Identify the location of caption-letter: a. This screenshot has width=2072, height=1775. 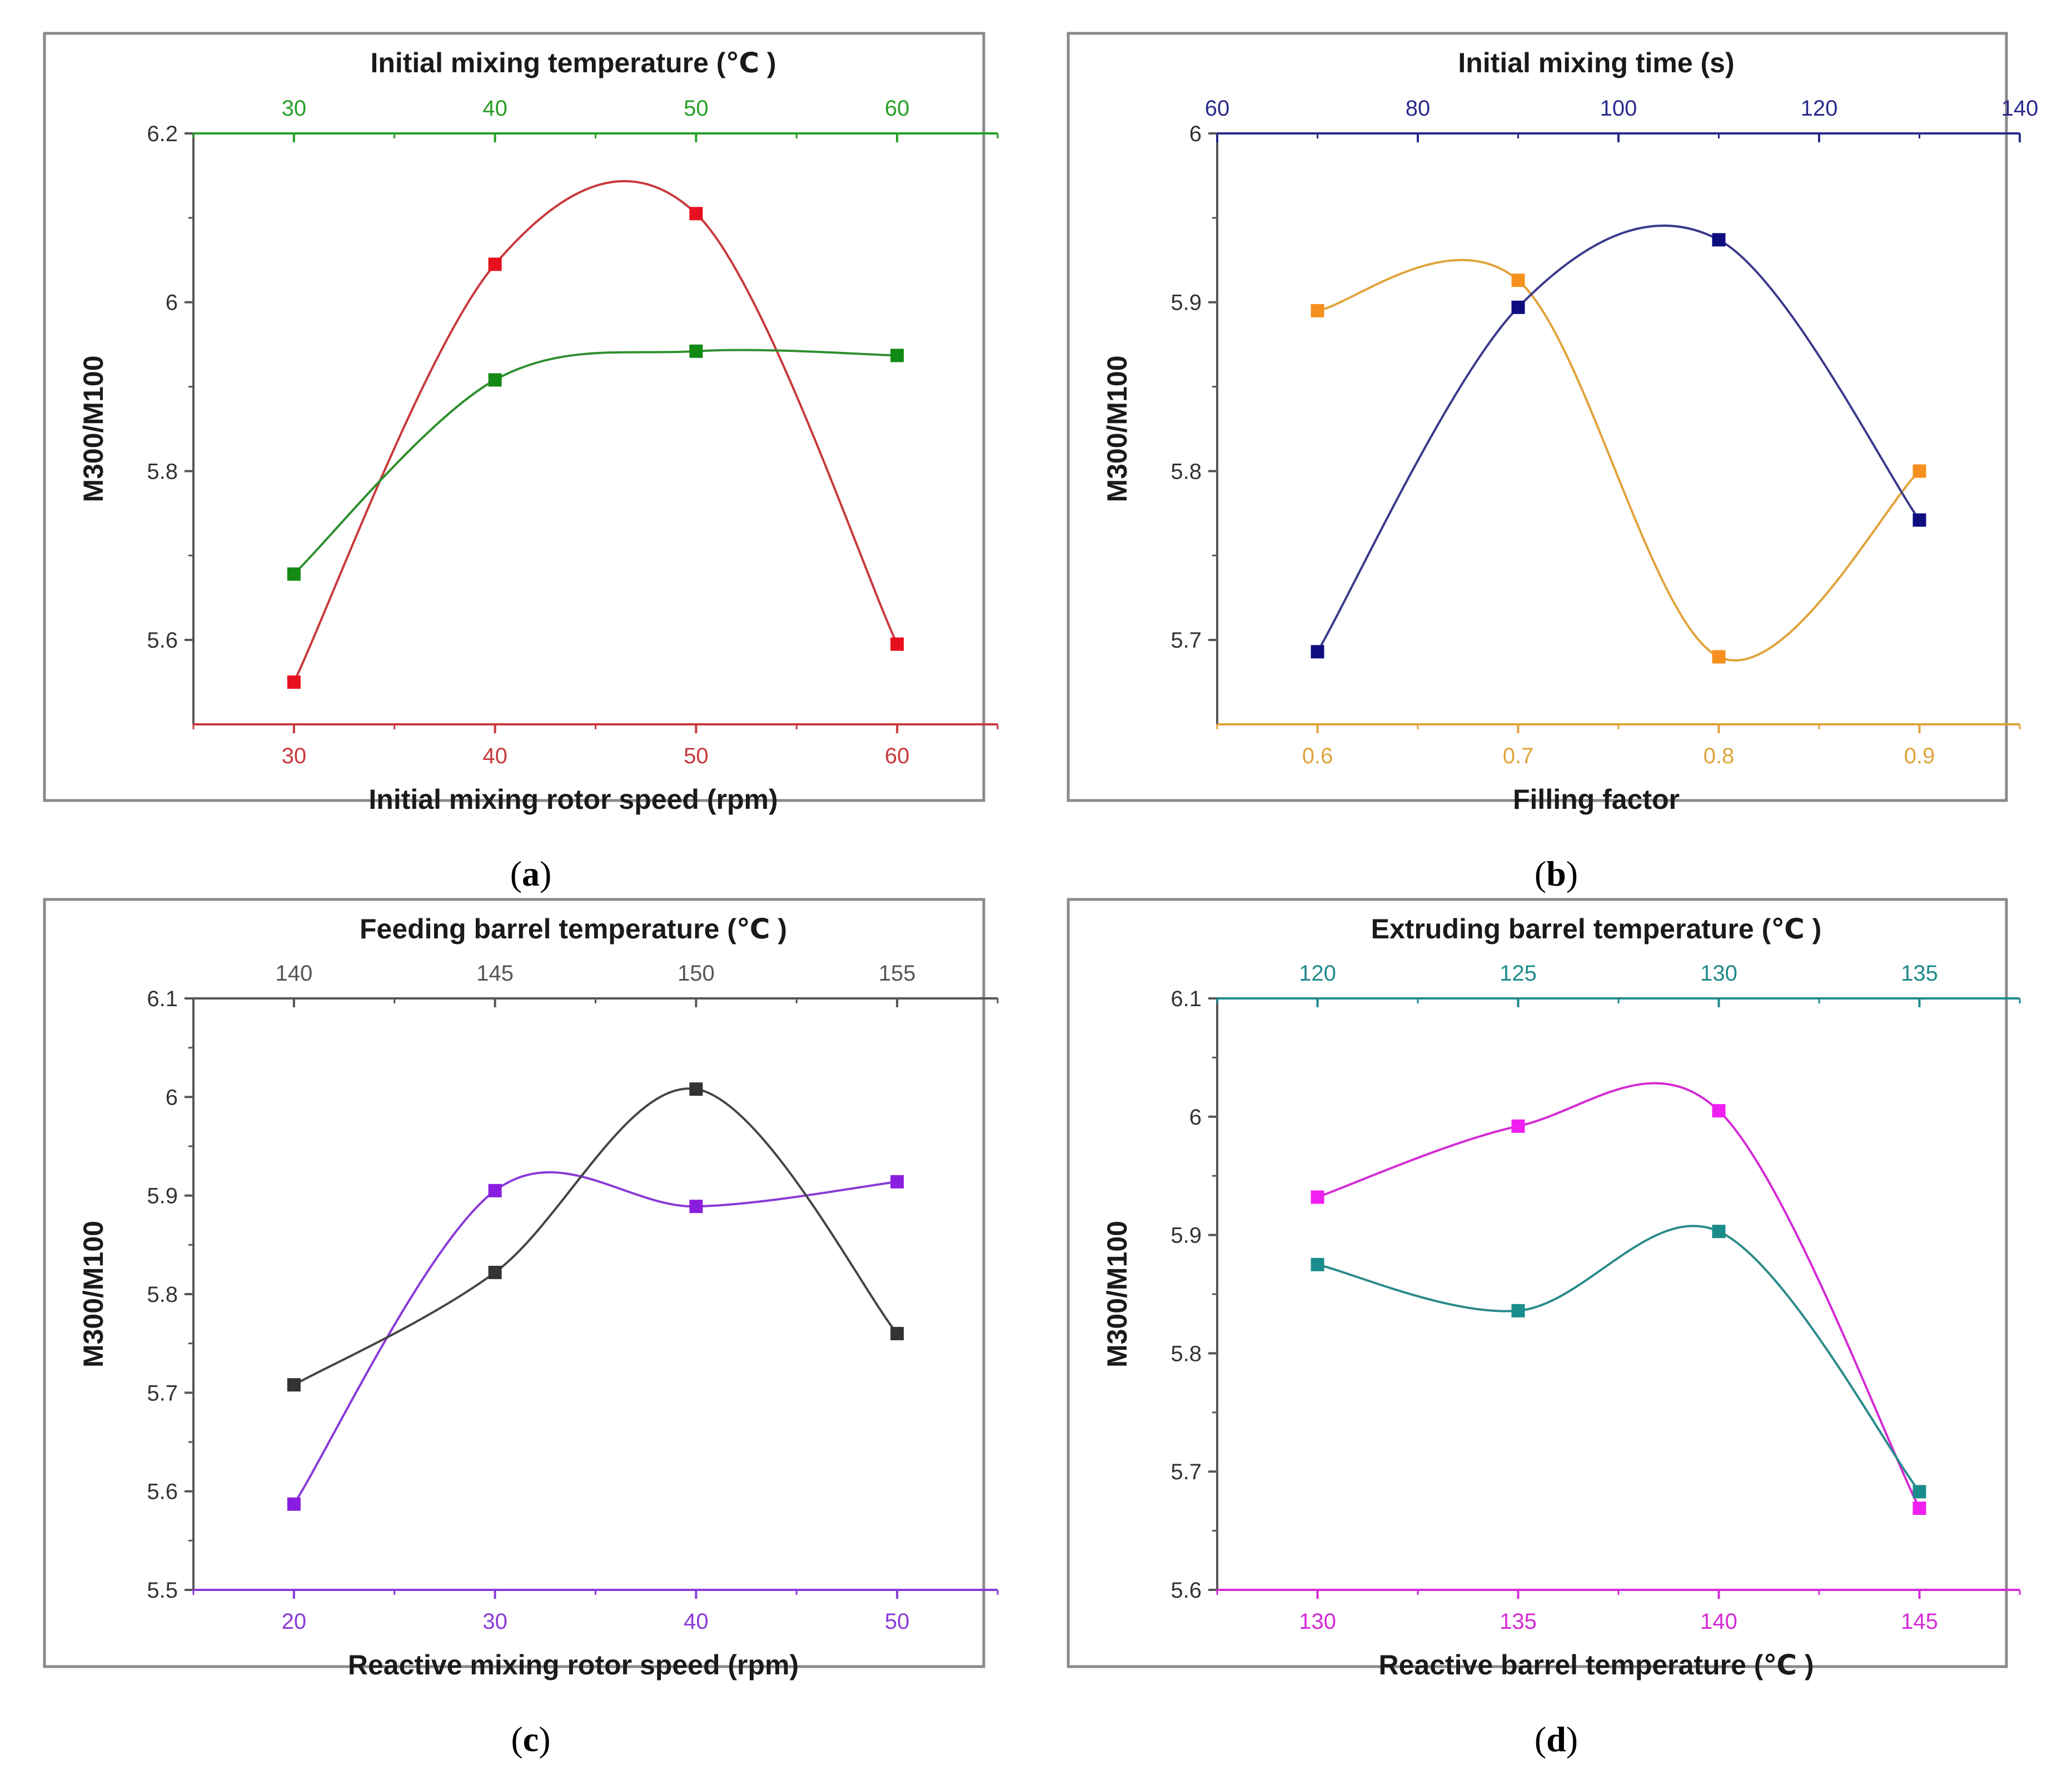
(531, 873).